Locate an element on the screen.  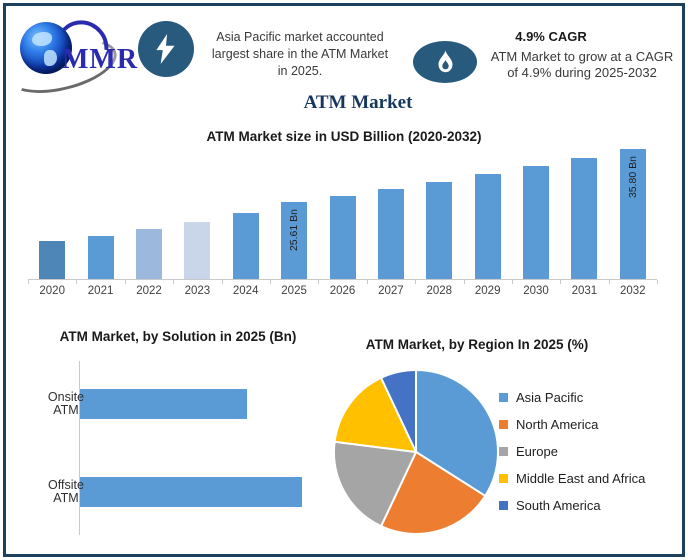
x-axis-label-2022: 2022 is located at coordinates (149, 291).